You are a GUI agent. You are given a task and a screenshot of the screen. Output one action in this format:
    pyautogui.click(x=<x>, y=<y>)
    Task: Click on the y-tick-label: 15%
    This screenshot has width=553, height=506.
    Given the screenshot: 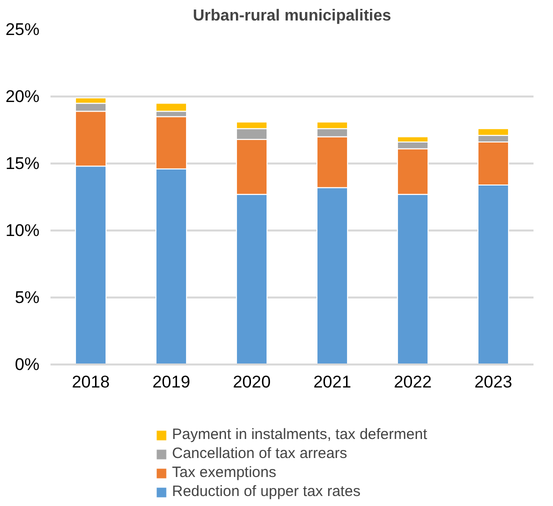 What is the action you would take?
    pyautogui.click(x=22, y=163)
    